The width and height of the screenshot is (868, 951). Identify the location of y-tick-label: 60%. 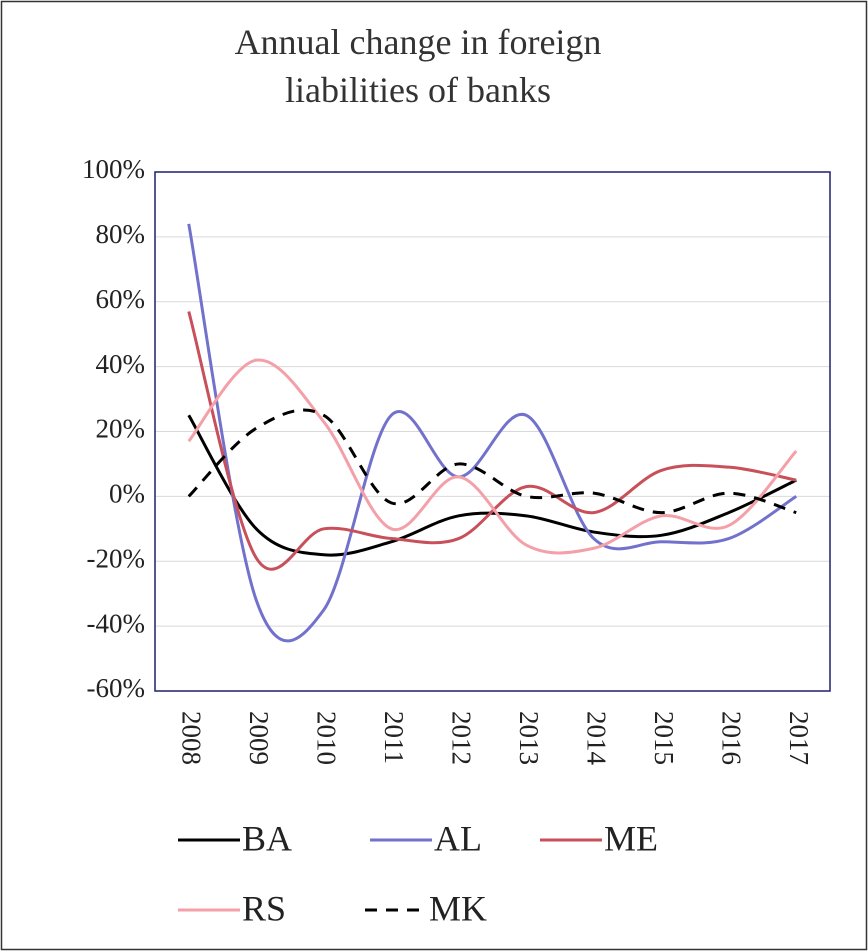
(121, 299).